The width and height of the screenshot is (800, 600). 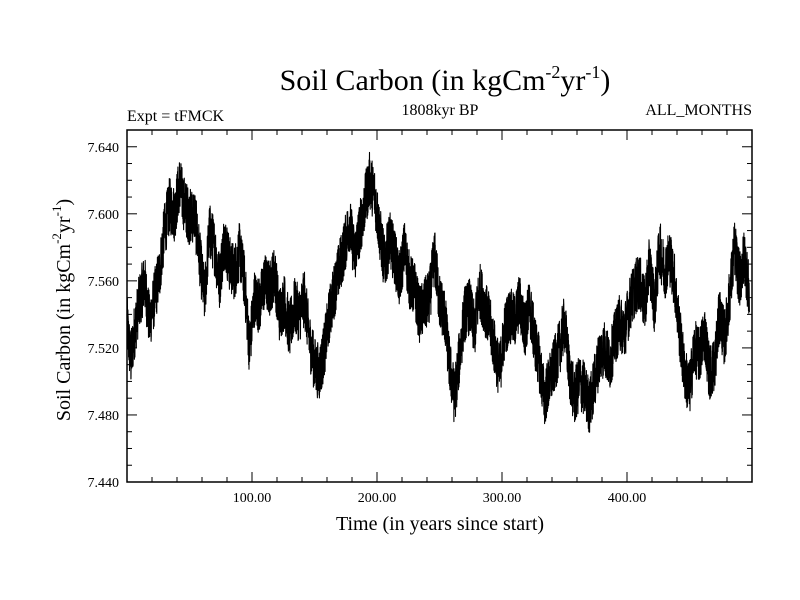 What do you see at coordinates (377, 498) in the screenshot?
I see `x-tick-label: 200.00` at bounding box center [377, 498].